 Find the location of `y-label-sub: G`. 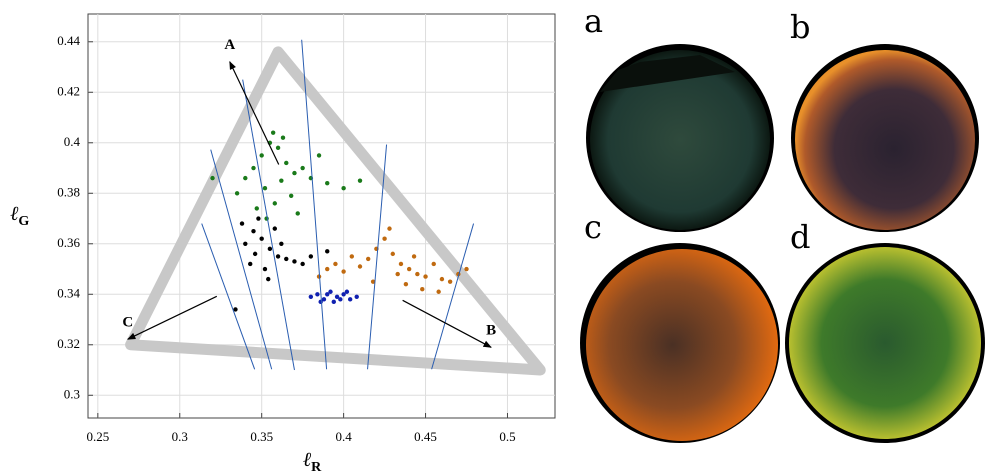

y-label-sub: G is located at coordinates (23, 221).